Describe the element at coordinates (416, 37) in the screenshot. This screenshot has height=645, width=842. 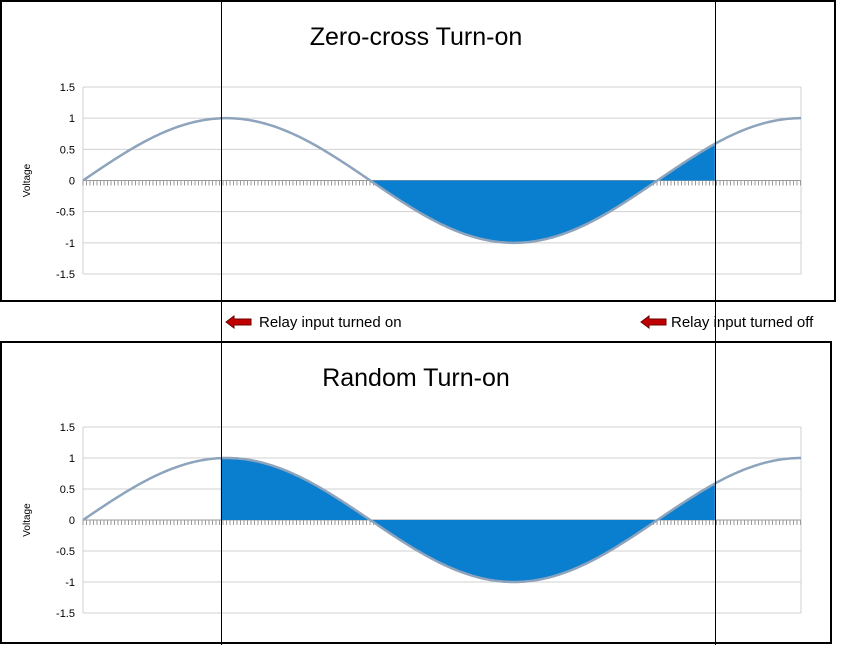
I see `chart-title: Zero-cross Turn-on` at that location.